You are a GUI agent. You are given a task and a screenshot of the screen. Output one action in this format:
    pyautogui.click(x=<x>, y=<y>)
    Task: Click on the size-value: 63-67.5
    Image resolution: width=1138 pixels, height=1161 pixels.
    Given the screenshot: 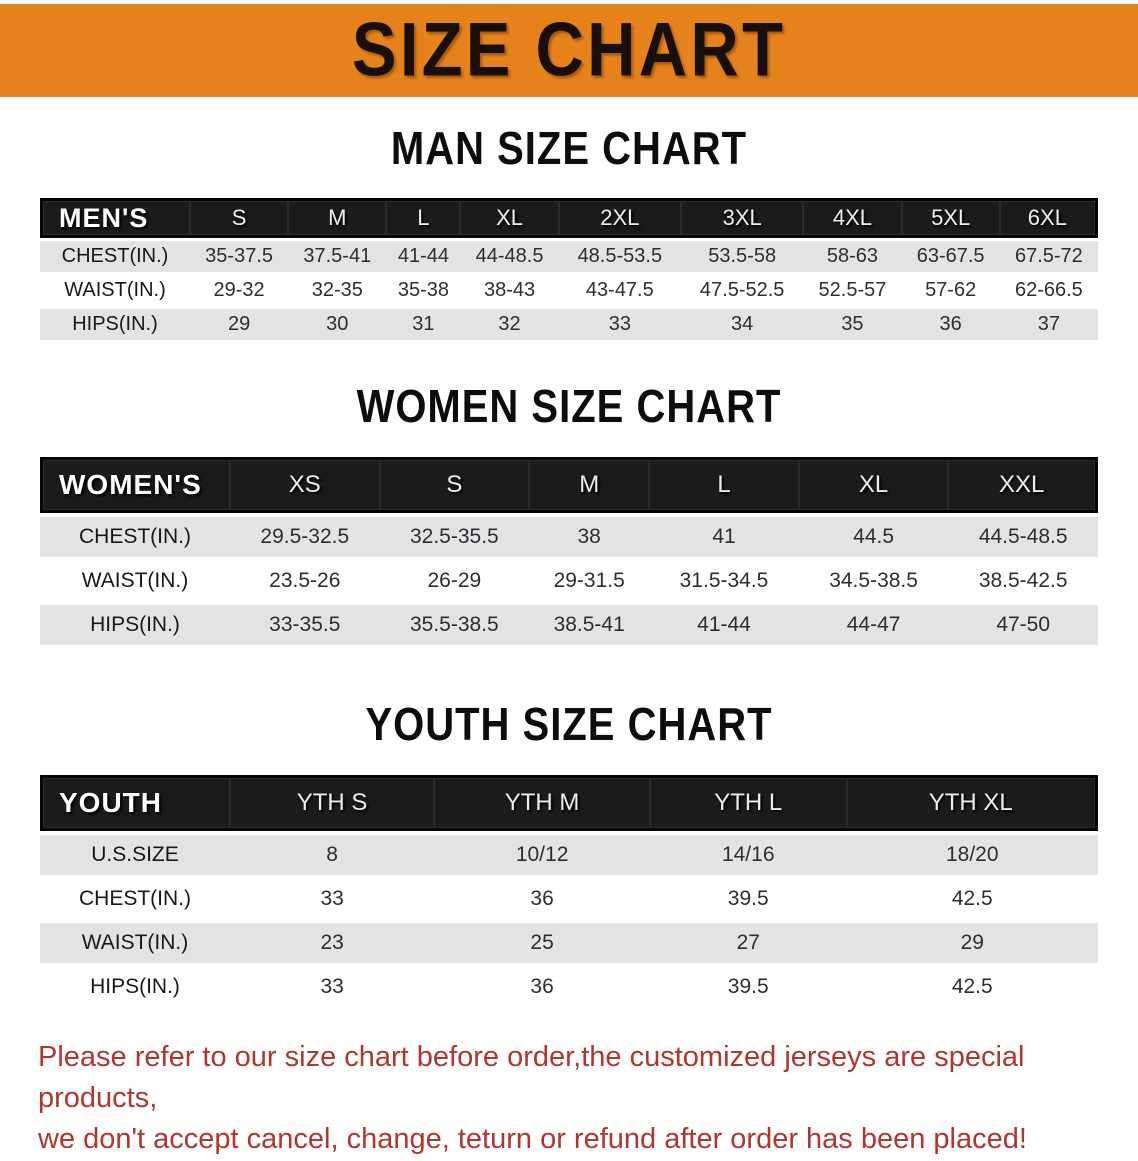 What is the action you would take?
    pyautogui.click(x=950, y=256)
    